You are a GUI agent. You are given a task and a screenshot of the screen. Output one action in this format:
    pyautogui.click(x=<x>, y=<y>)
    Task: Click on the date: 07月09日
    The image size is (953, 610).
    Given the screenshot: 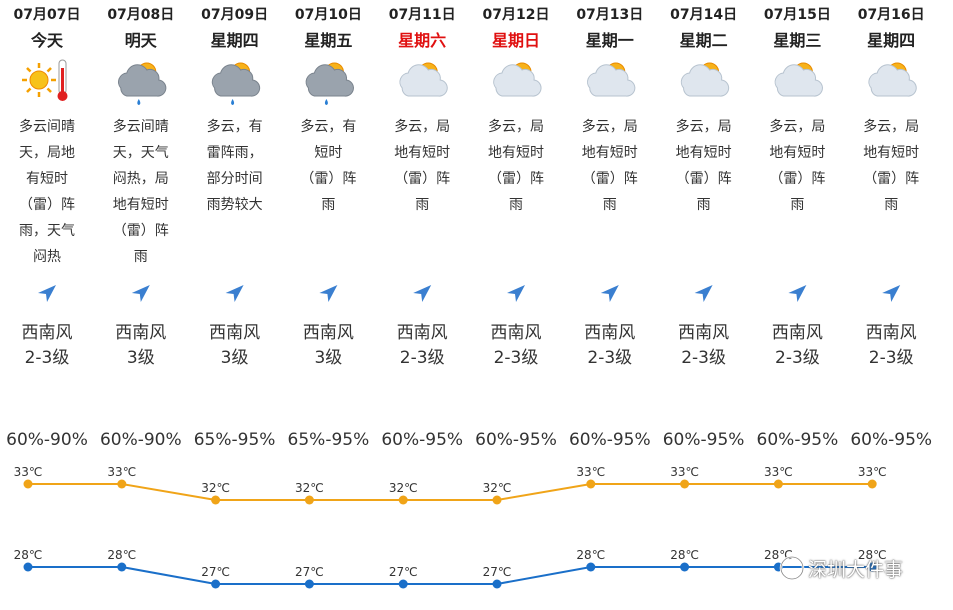 What is the action you would take?
    pyautogui.click(x=235, y=15)
    